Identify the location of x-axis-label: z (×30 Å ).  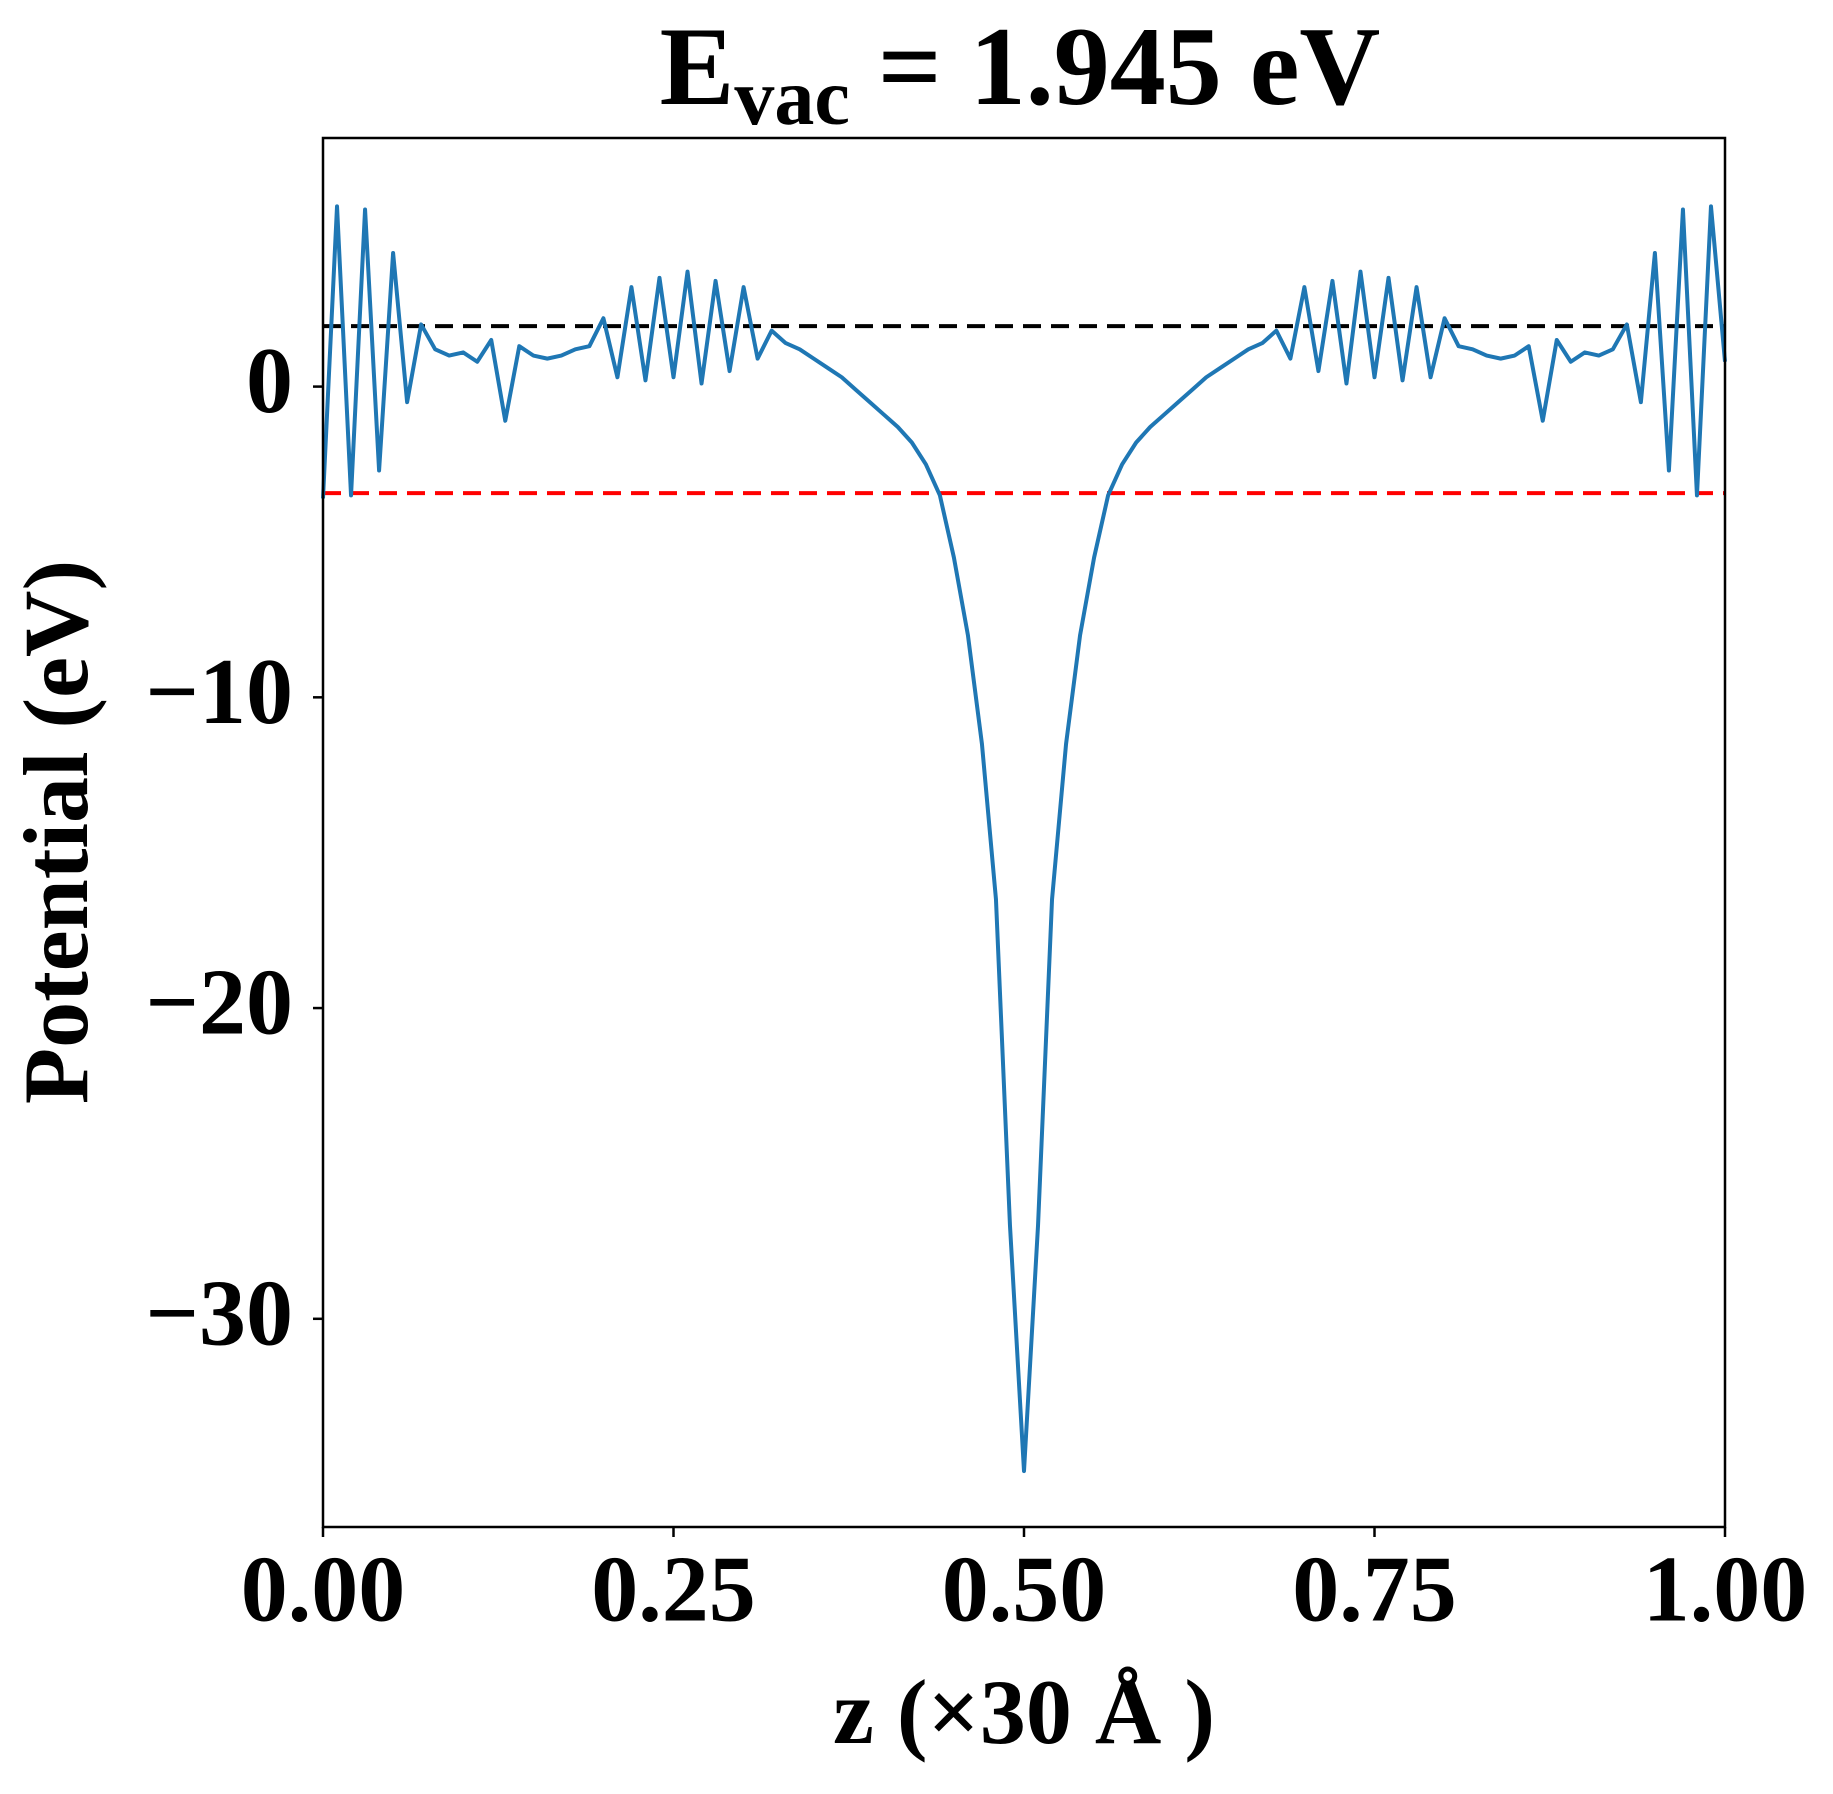
(1024, 1712).